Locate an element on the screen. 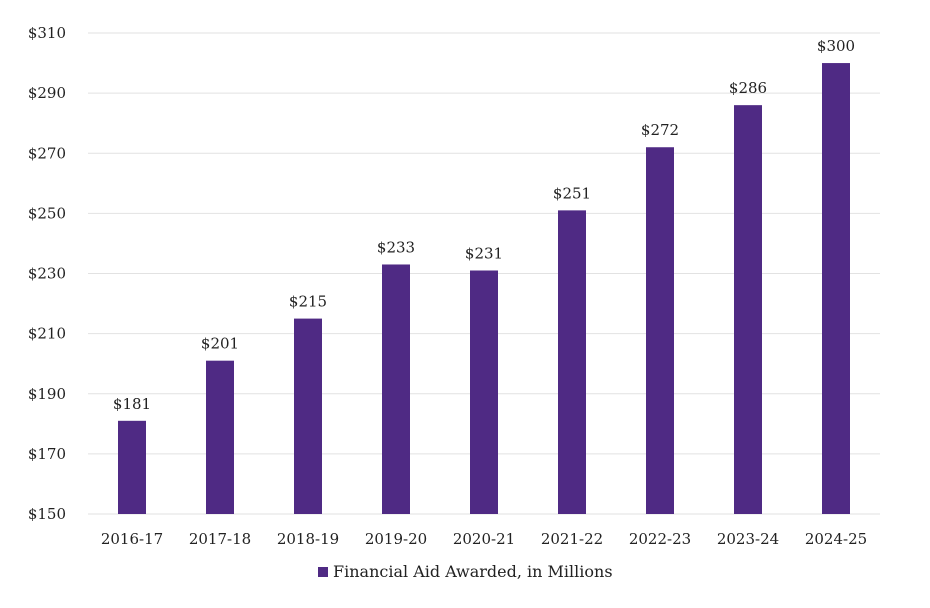 Image resolution: width=930 pixels, height=608 pixels. data-label: $231 is located at coordinates (484, 253).